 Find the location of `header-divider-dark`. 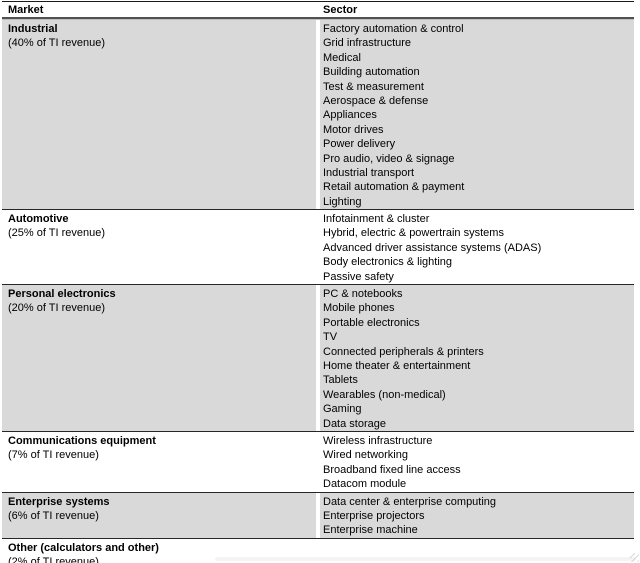

header-divider-dark is located at coordinates (318, 18).